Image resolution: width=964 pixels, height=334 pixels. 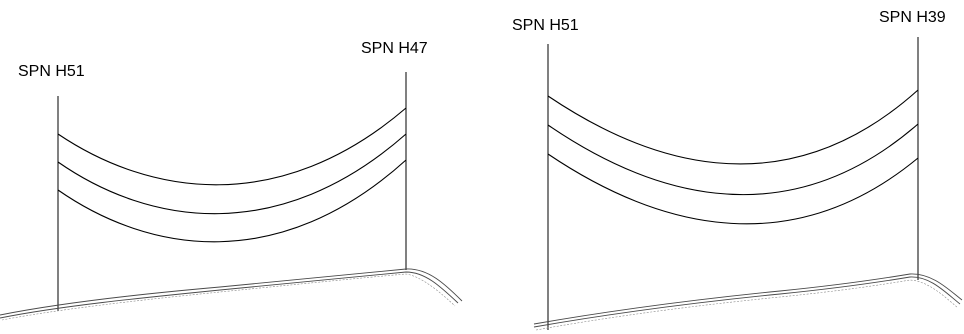 I want to click on conductor-top-left, so click(x=232, y=146).